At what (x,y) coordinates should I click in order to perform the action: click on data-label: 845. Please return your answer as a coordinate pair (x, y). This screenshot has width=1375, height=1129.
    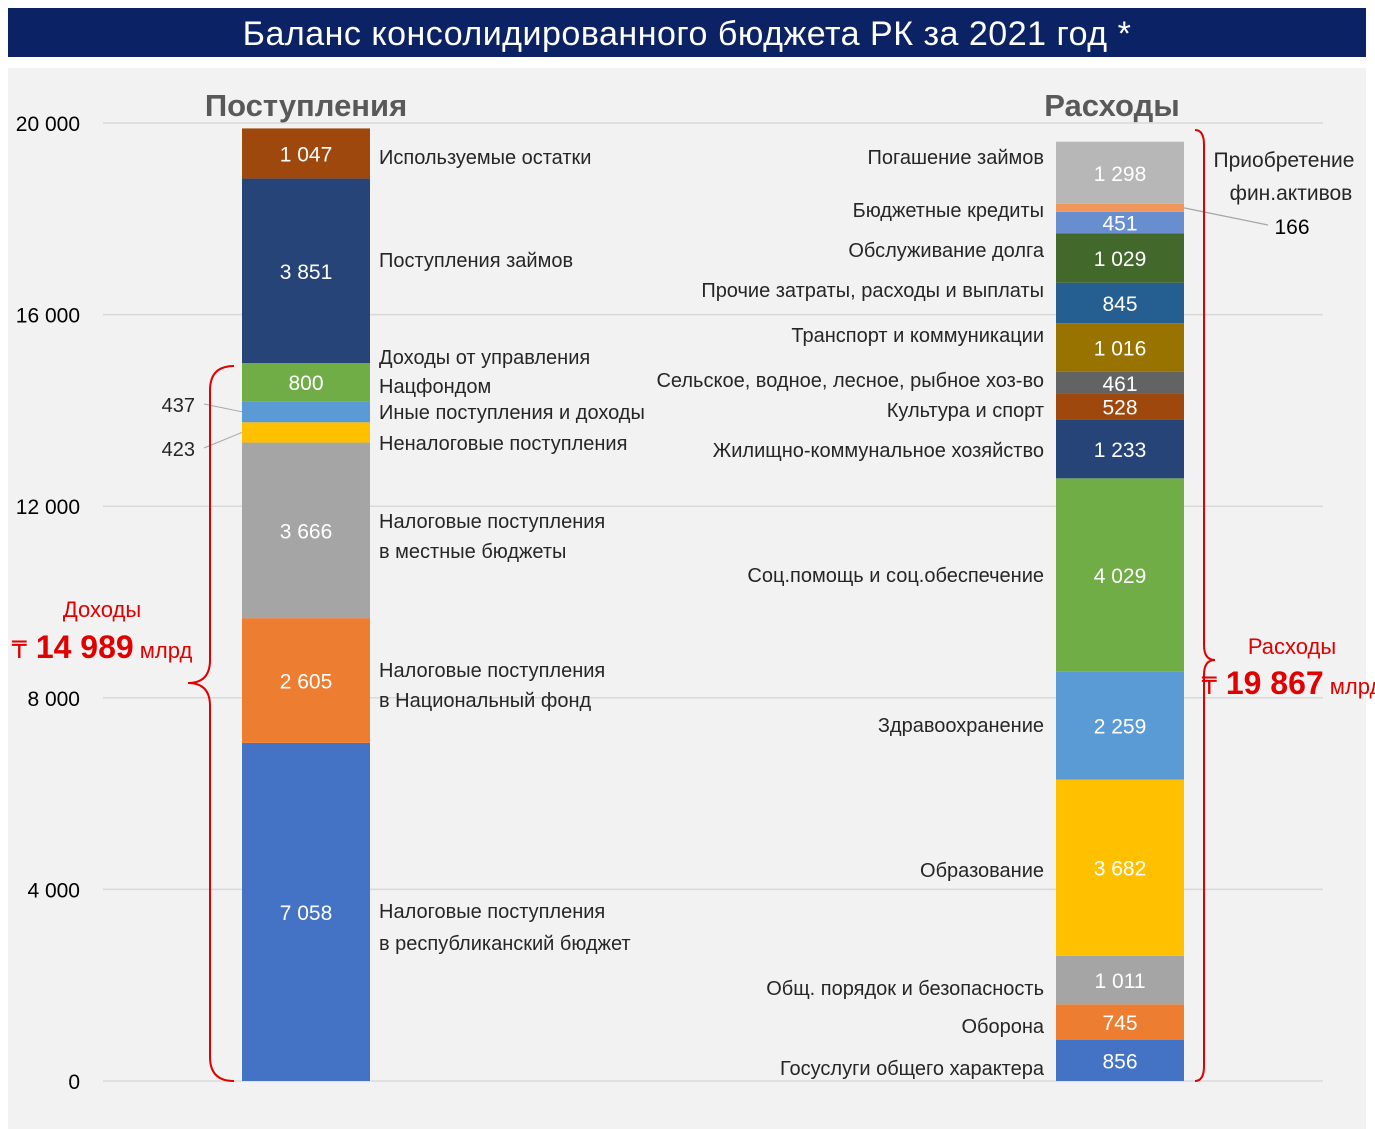
    Looking at the image, I should click on (1119, 304).